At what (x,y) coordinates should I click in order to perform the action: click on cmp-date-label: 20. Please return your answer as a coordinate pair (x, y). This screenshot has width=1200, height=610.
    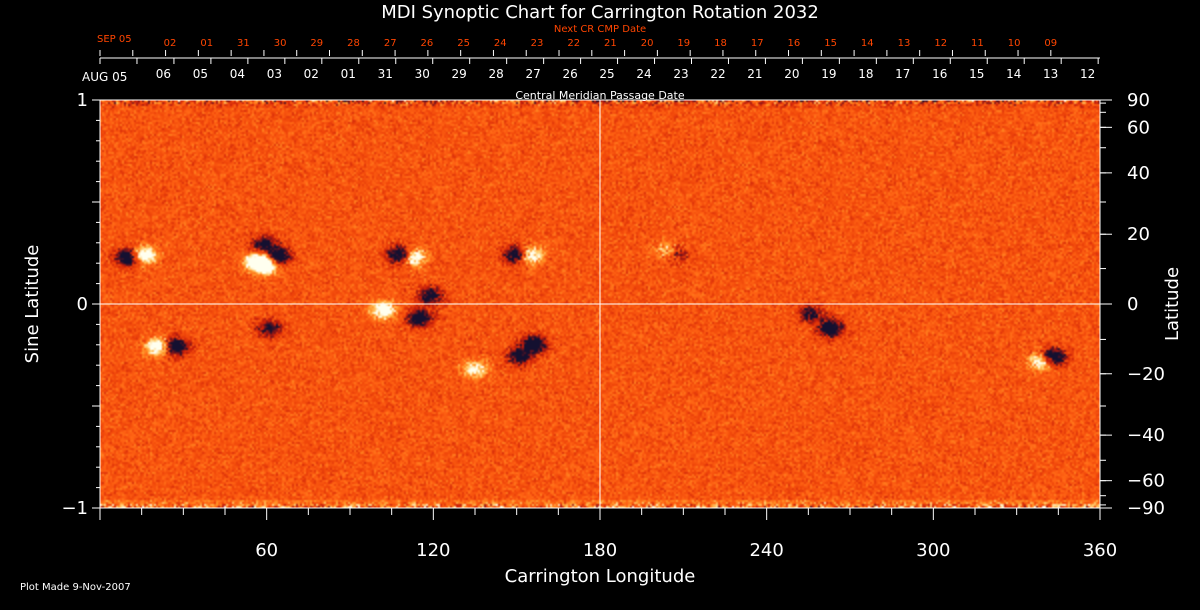
    Looking at the image, I should click on (791, 74).